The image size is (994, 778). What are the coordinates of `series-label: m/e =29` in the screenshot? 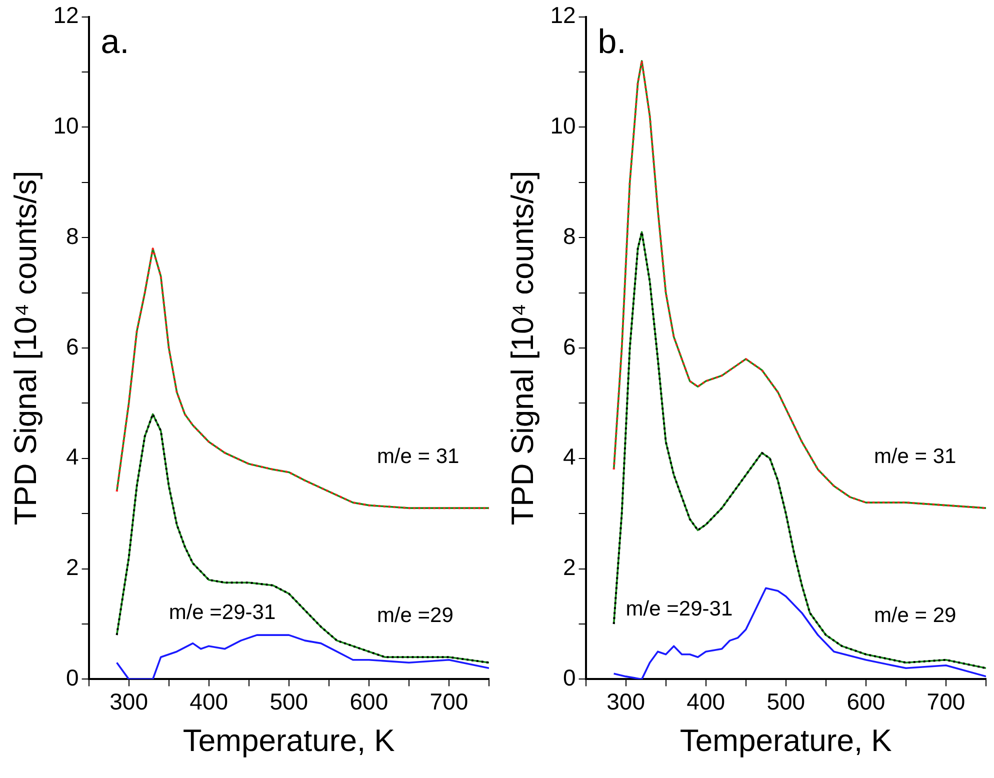 It's located at (415, 616).